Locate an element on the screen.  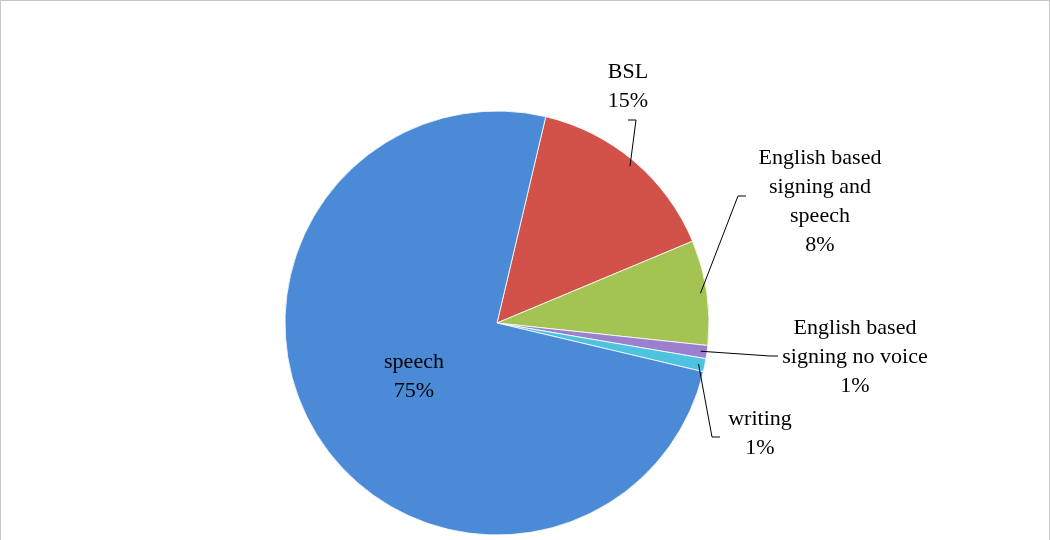
slice-label: speech is located at coordinates (414, 360).